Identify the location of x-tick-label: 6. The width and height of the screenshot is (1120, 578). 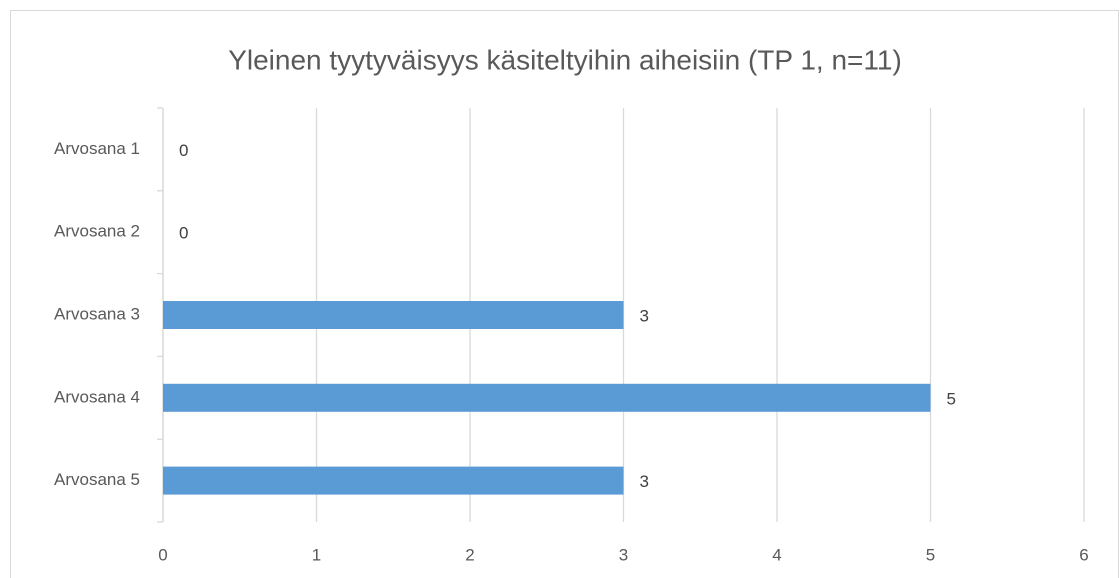
(1083, 554).